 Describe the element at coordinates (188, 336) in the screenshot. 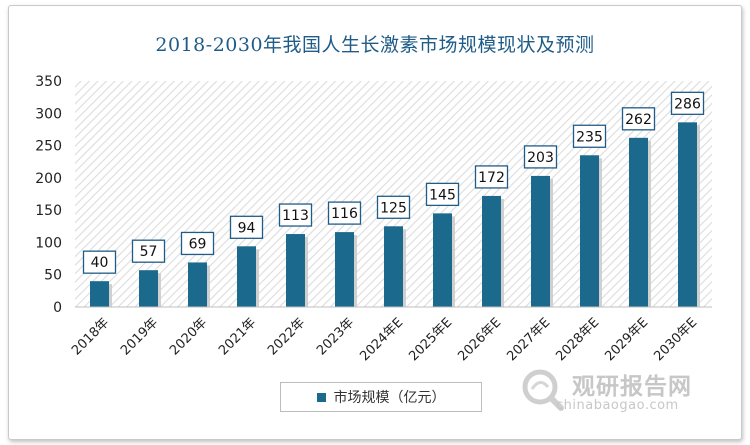

I see `x-tick-label: 2020年` at that location.